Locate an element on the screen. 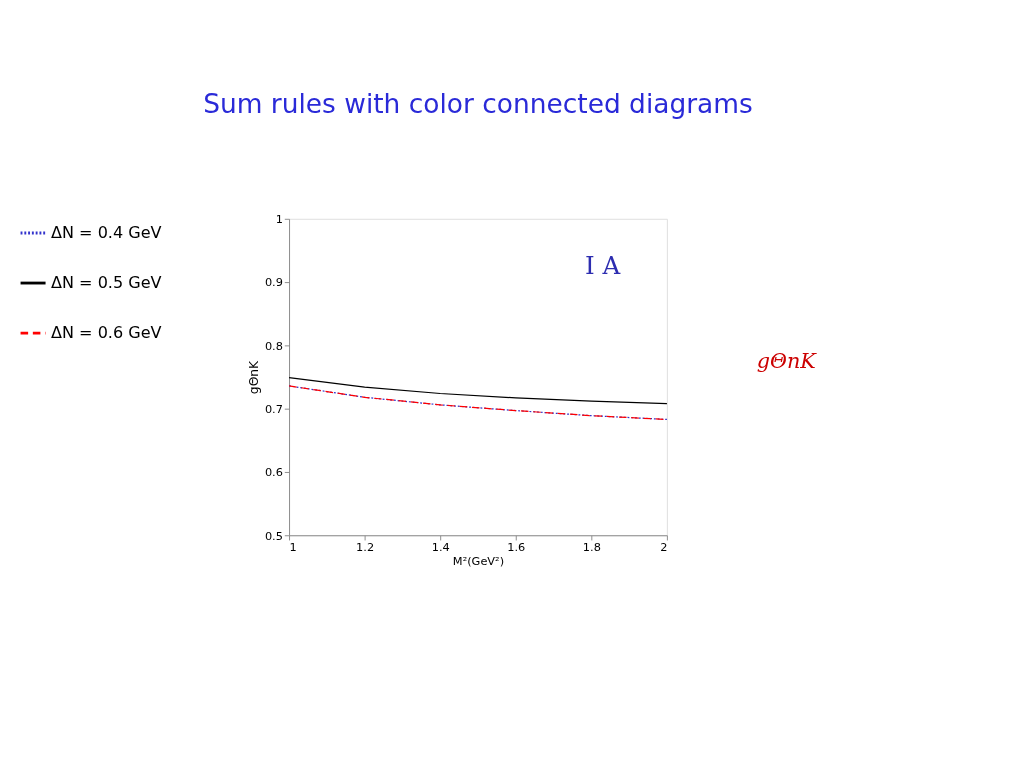 The width and height of the screenshot is (1024, 768). y-tick-label: 0.8 is located at coordinates (273, 345).